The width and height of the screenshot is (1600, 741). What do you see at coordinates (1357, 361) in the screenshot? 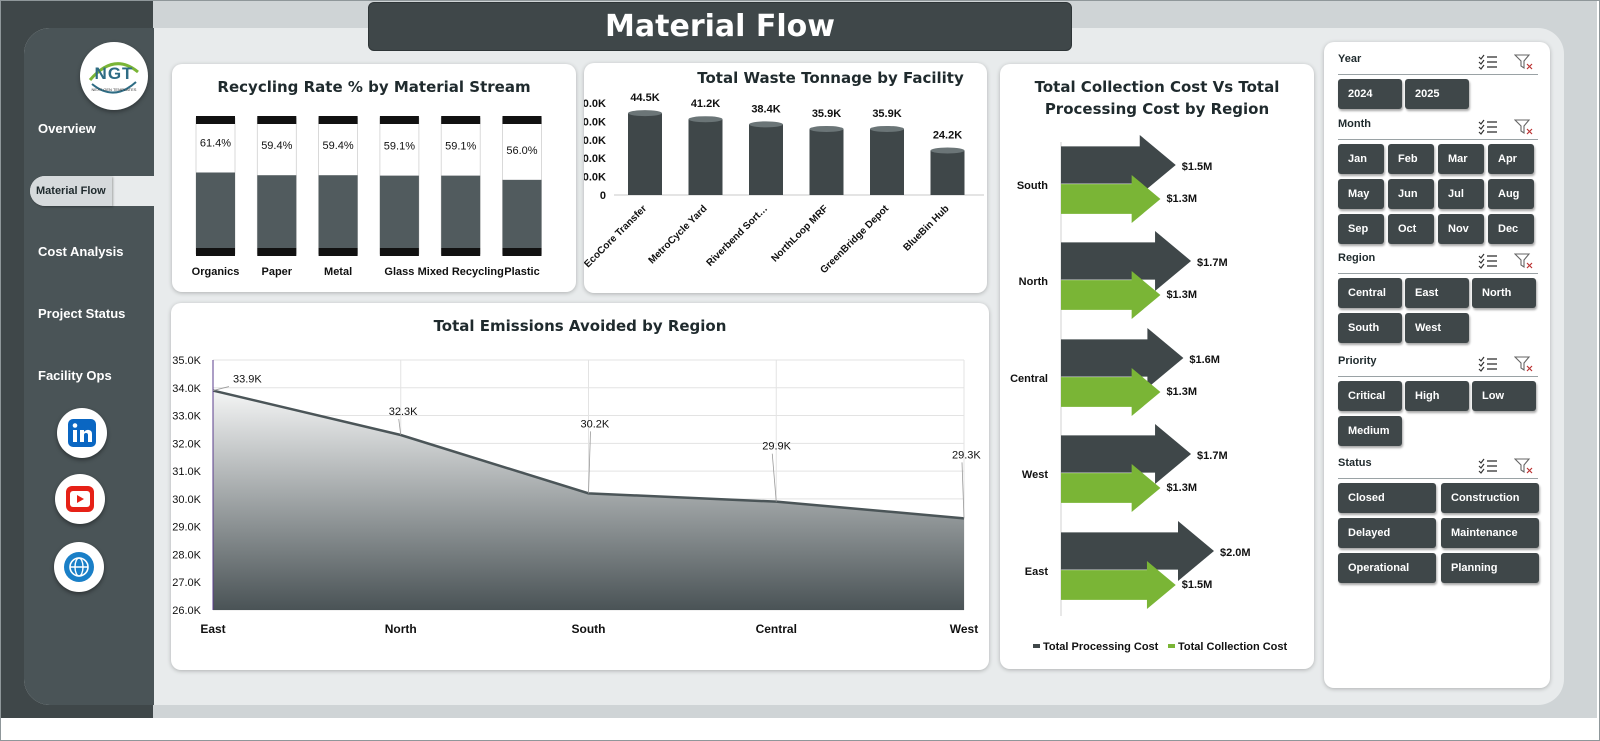
I see `slicer-title-priority: Priority` at bounding box center [1357, 361].